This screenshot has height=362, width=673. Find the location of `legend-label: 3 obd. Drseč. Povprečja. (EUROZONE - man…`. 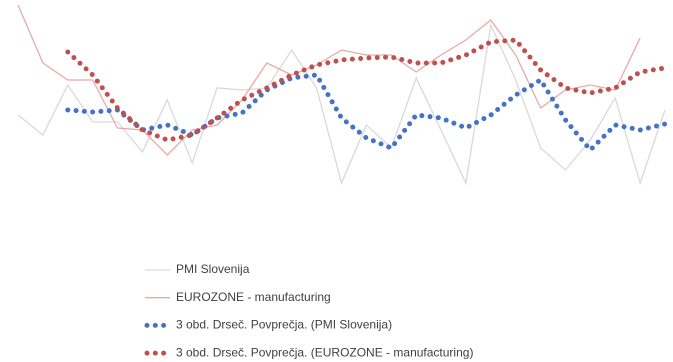

legend-label: 3 obd. Drseč. Povprečja. (EUROZONE - man… is located at coordinates (324, 352).